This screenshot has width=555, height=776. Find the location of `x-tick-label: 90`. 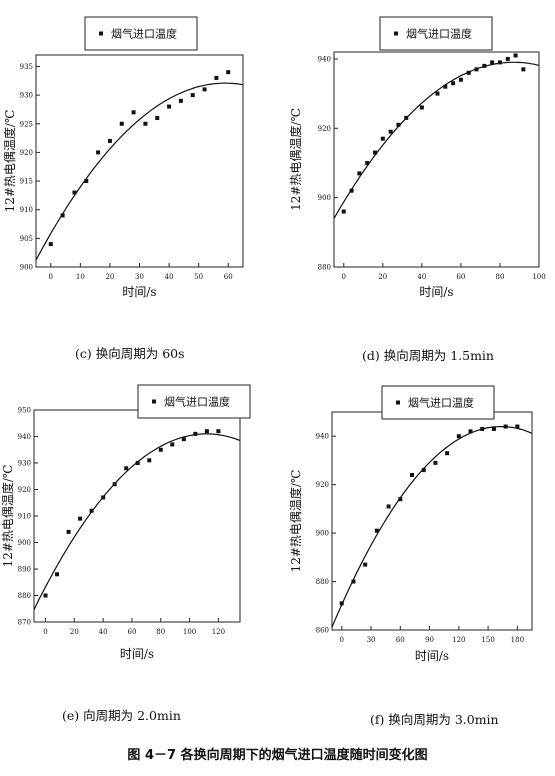

x-tick-label: 90 is located at coordinates (429, 640).